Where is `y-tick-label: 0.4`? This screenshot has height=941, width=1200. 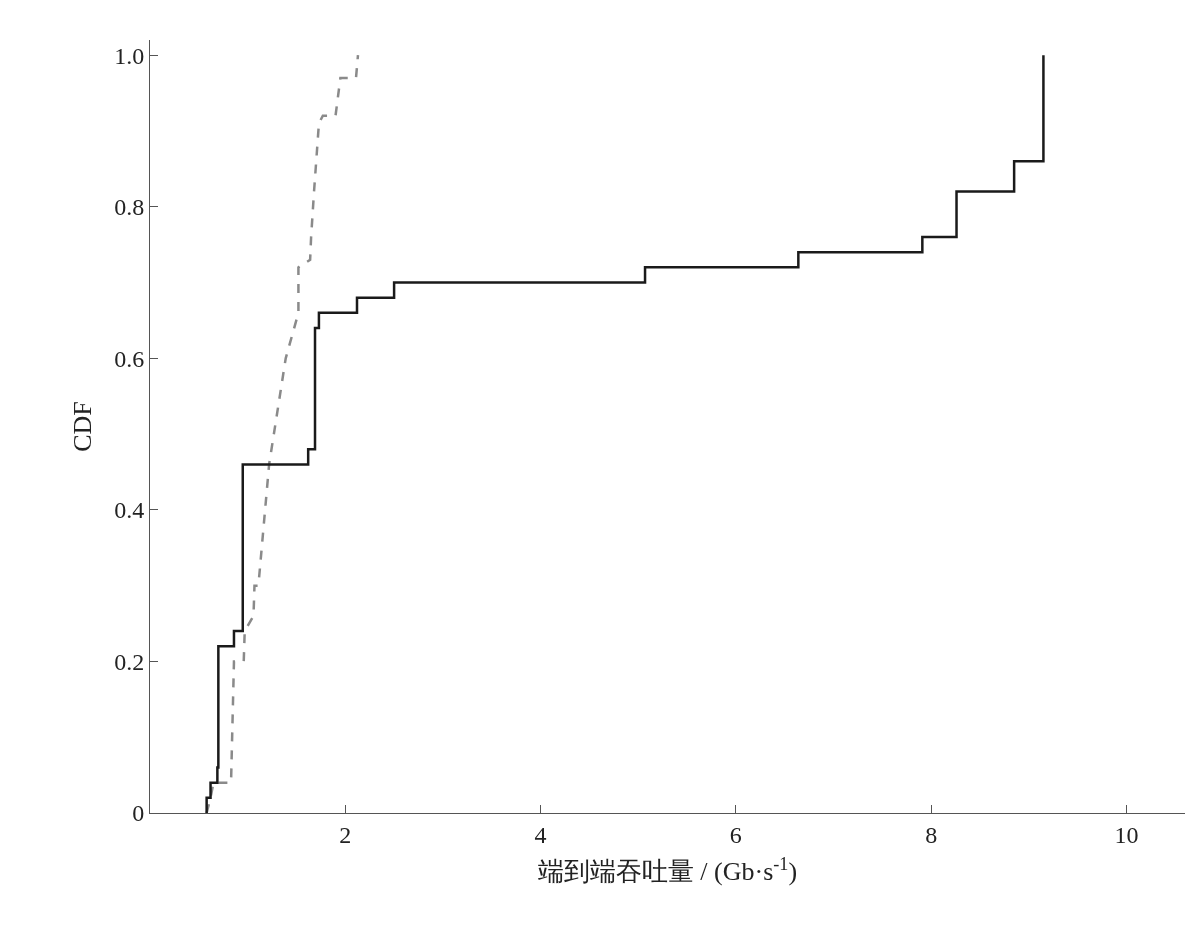
y-tick-label: 0.4 is located at coordinates (129, 510).